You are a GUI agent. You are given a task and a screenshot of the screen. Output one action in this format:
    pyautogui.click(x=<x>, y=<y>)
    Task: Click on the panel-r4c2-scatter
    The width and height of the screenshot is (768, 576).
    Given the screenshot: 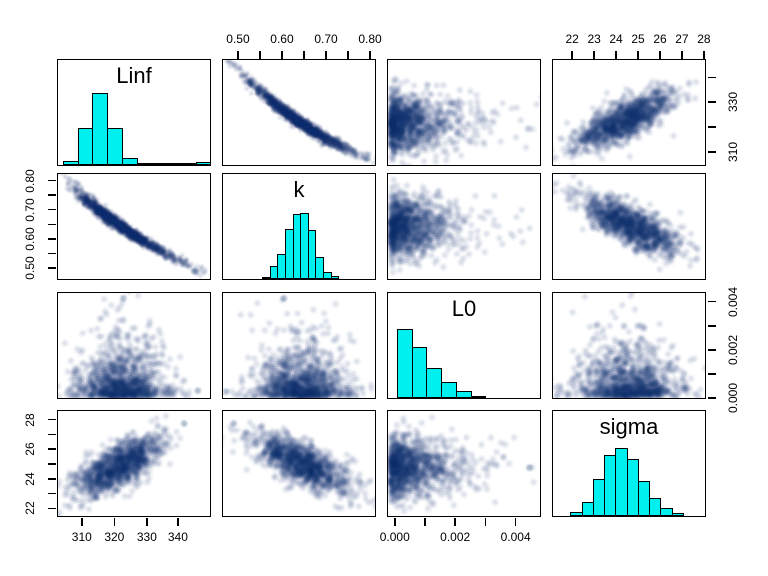 What is the action you would take?
    pyautogui.click(x=299, y=463)
    